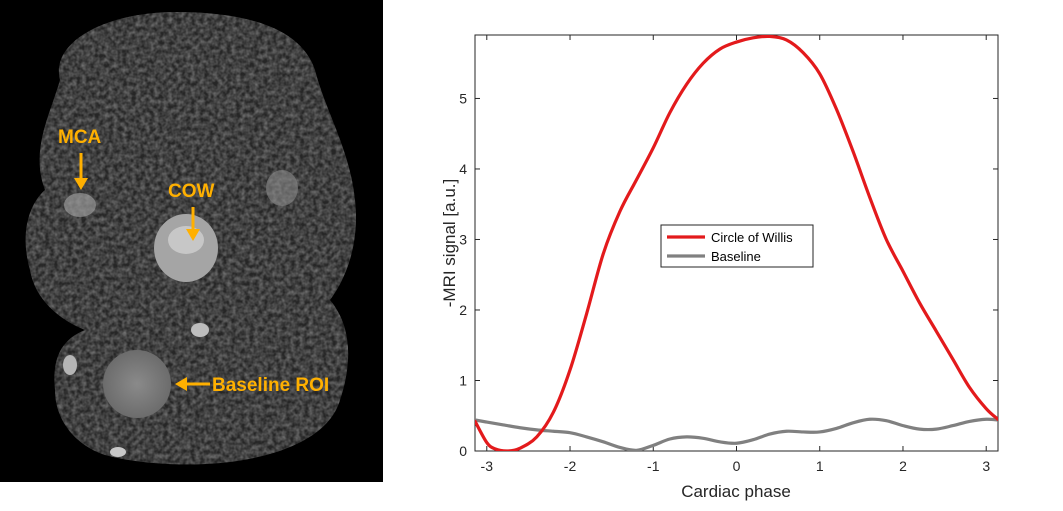  Describe the element at coordinates (80, 205) in the screenshot. I see `mca-vessel` at that location.